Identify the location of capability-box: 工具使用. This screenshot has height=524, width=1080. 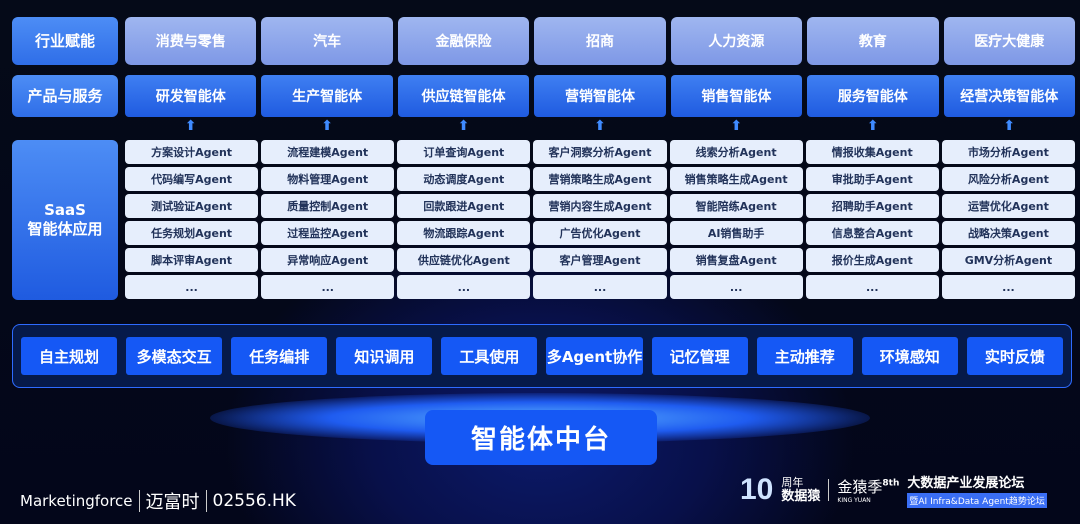
(489, 356).